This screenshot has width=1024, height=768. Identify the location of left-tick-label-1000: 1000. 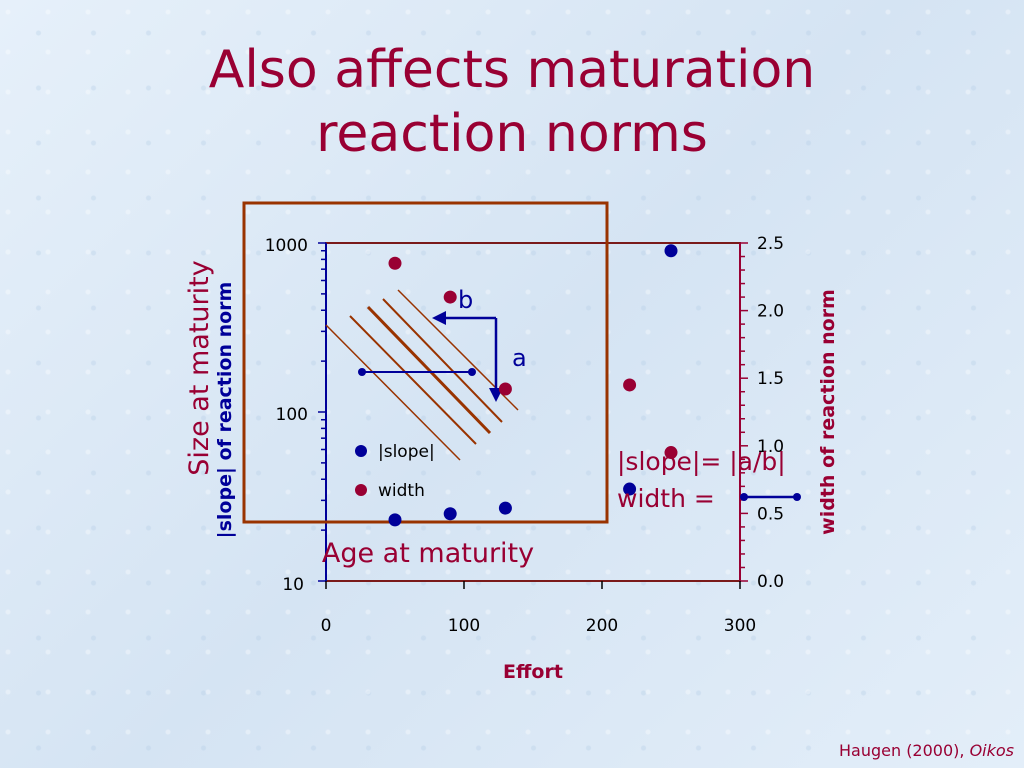
(286, 246).